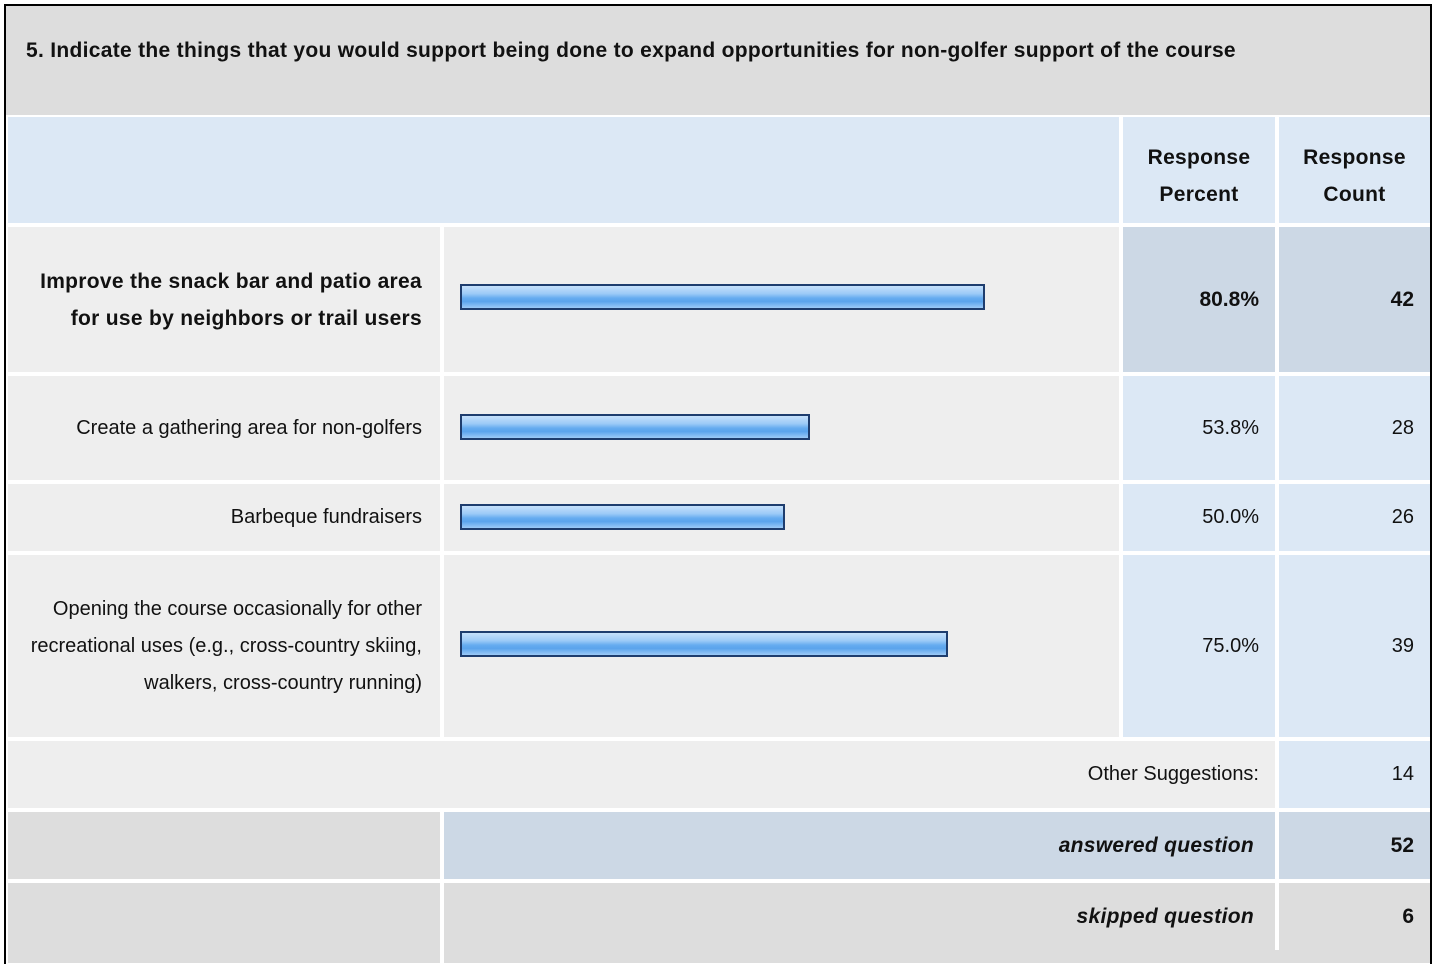 Image resolution: width=1434 pixels, height=964 pixels. I want to click on row-percent: 80.8%, so click(1199, 299).